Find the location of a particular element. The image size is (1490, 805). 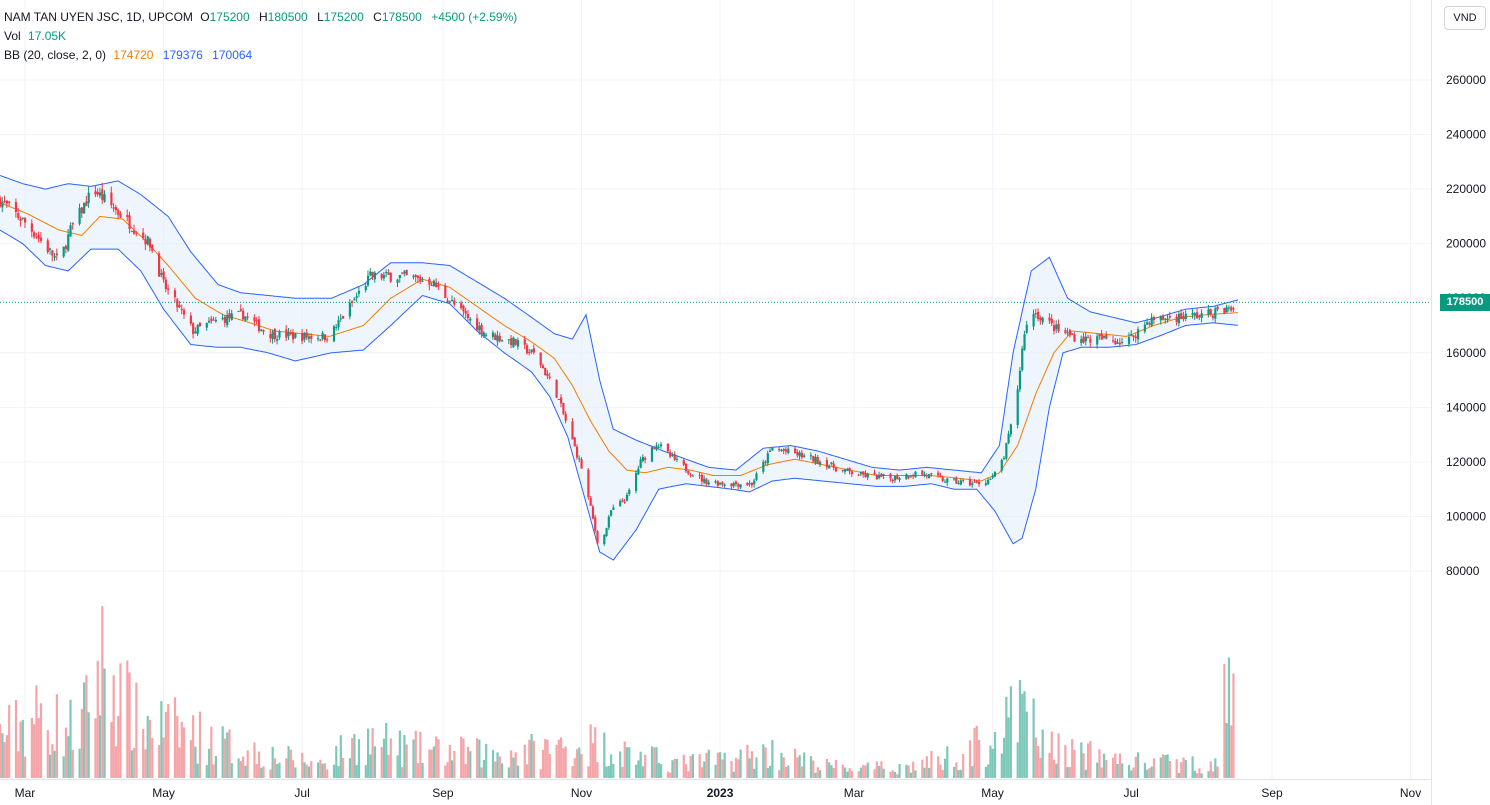

y-tick-label: 260000 is located at coordinates (1466, 80).